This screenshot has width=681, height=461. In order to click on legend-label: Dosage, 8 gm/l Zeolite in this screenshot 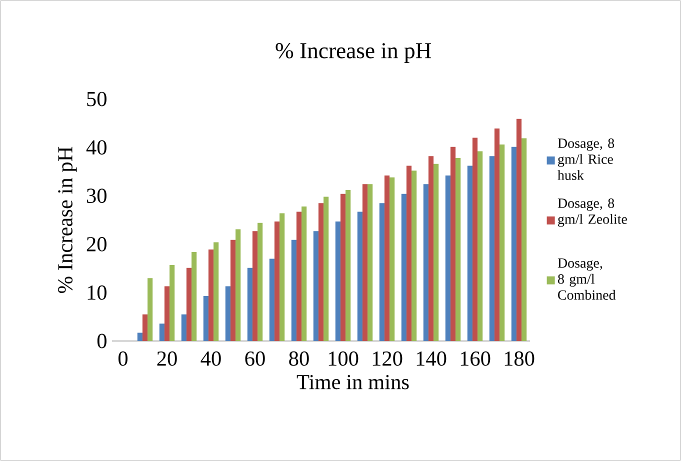, I will do `click(592, 212)`.